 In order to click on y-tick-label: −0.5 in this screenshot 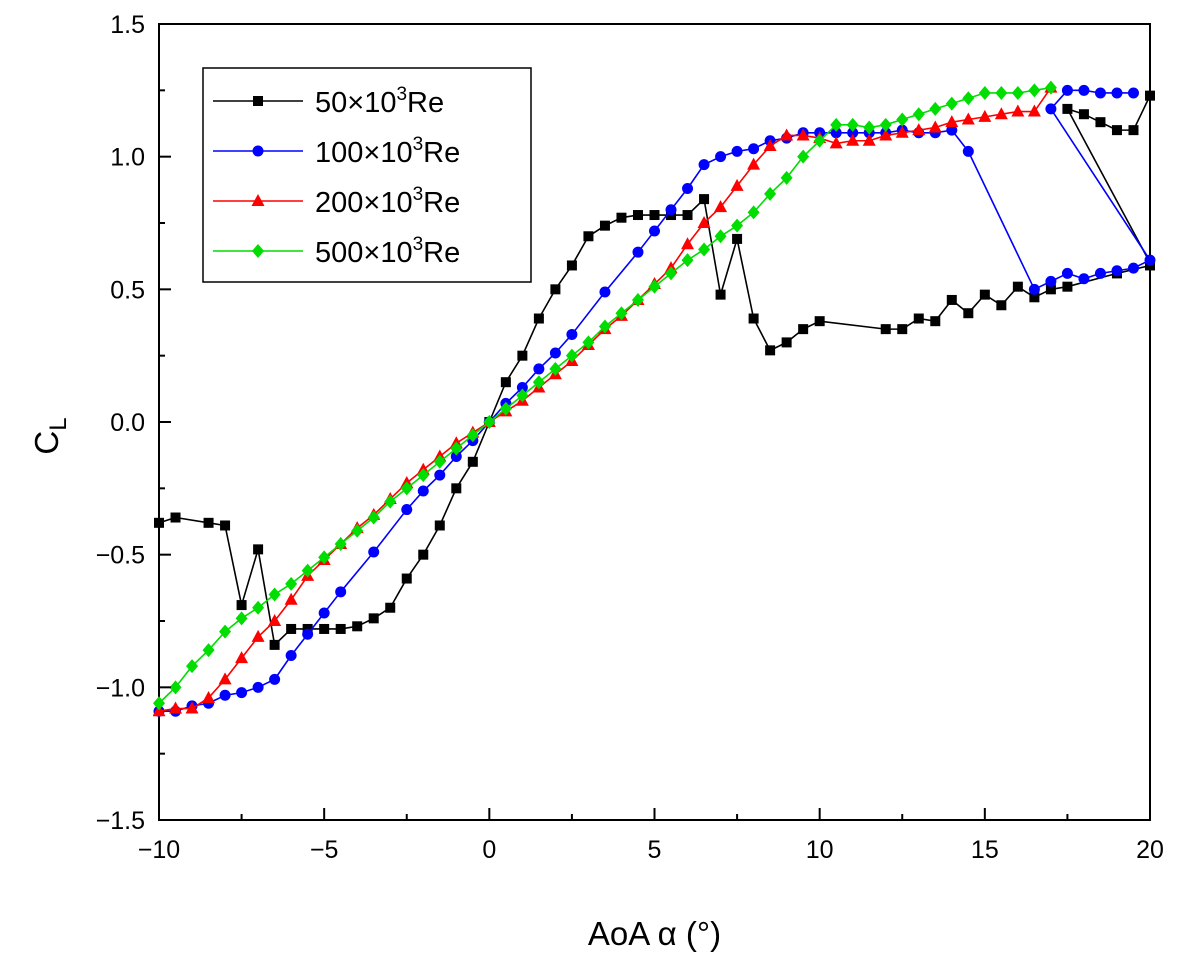, I will do `click(120, 556)`.